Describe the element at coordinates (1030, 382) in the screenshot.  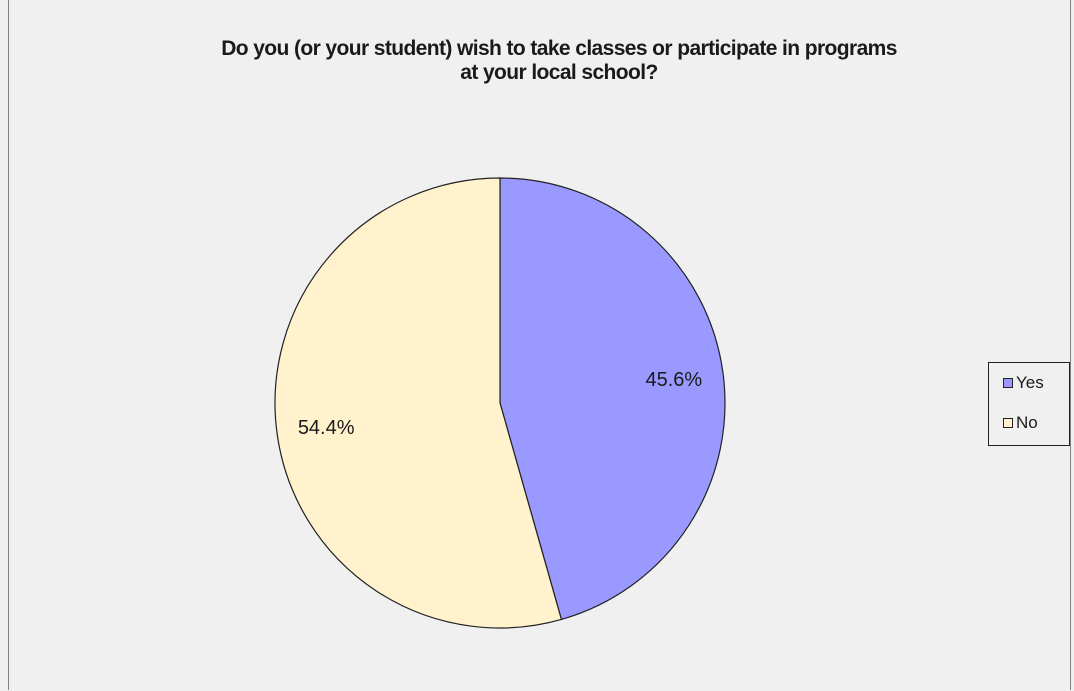
I see `legend-label-yes: Yes` at that location.